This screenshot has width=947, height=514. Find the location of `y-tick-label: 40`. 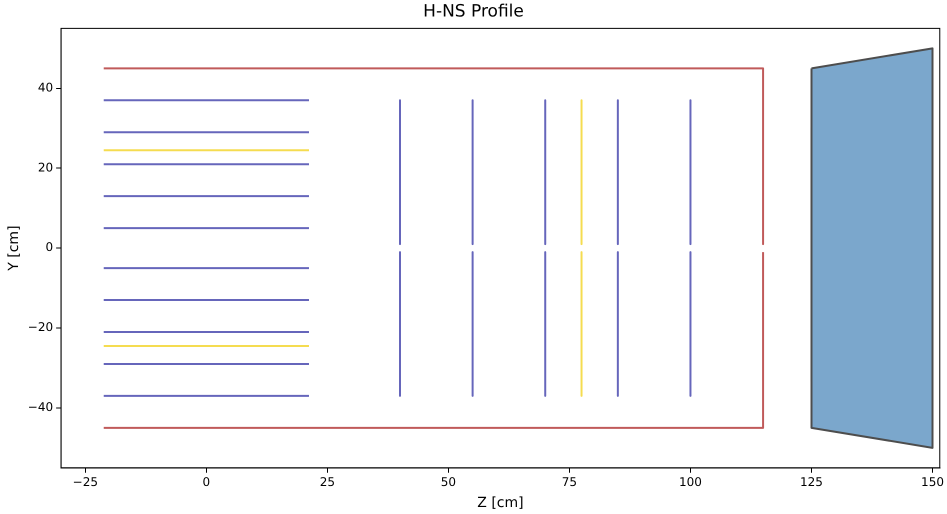

y-tick-label: 40 is located at coordinates (46, 87).